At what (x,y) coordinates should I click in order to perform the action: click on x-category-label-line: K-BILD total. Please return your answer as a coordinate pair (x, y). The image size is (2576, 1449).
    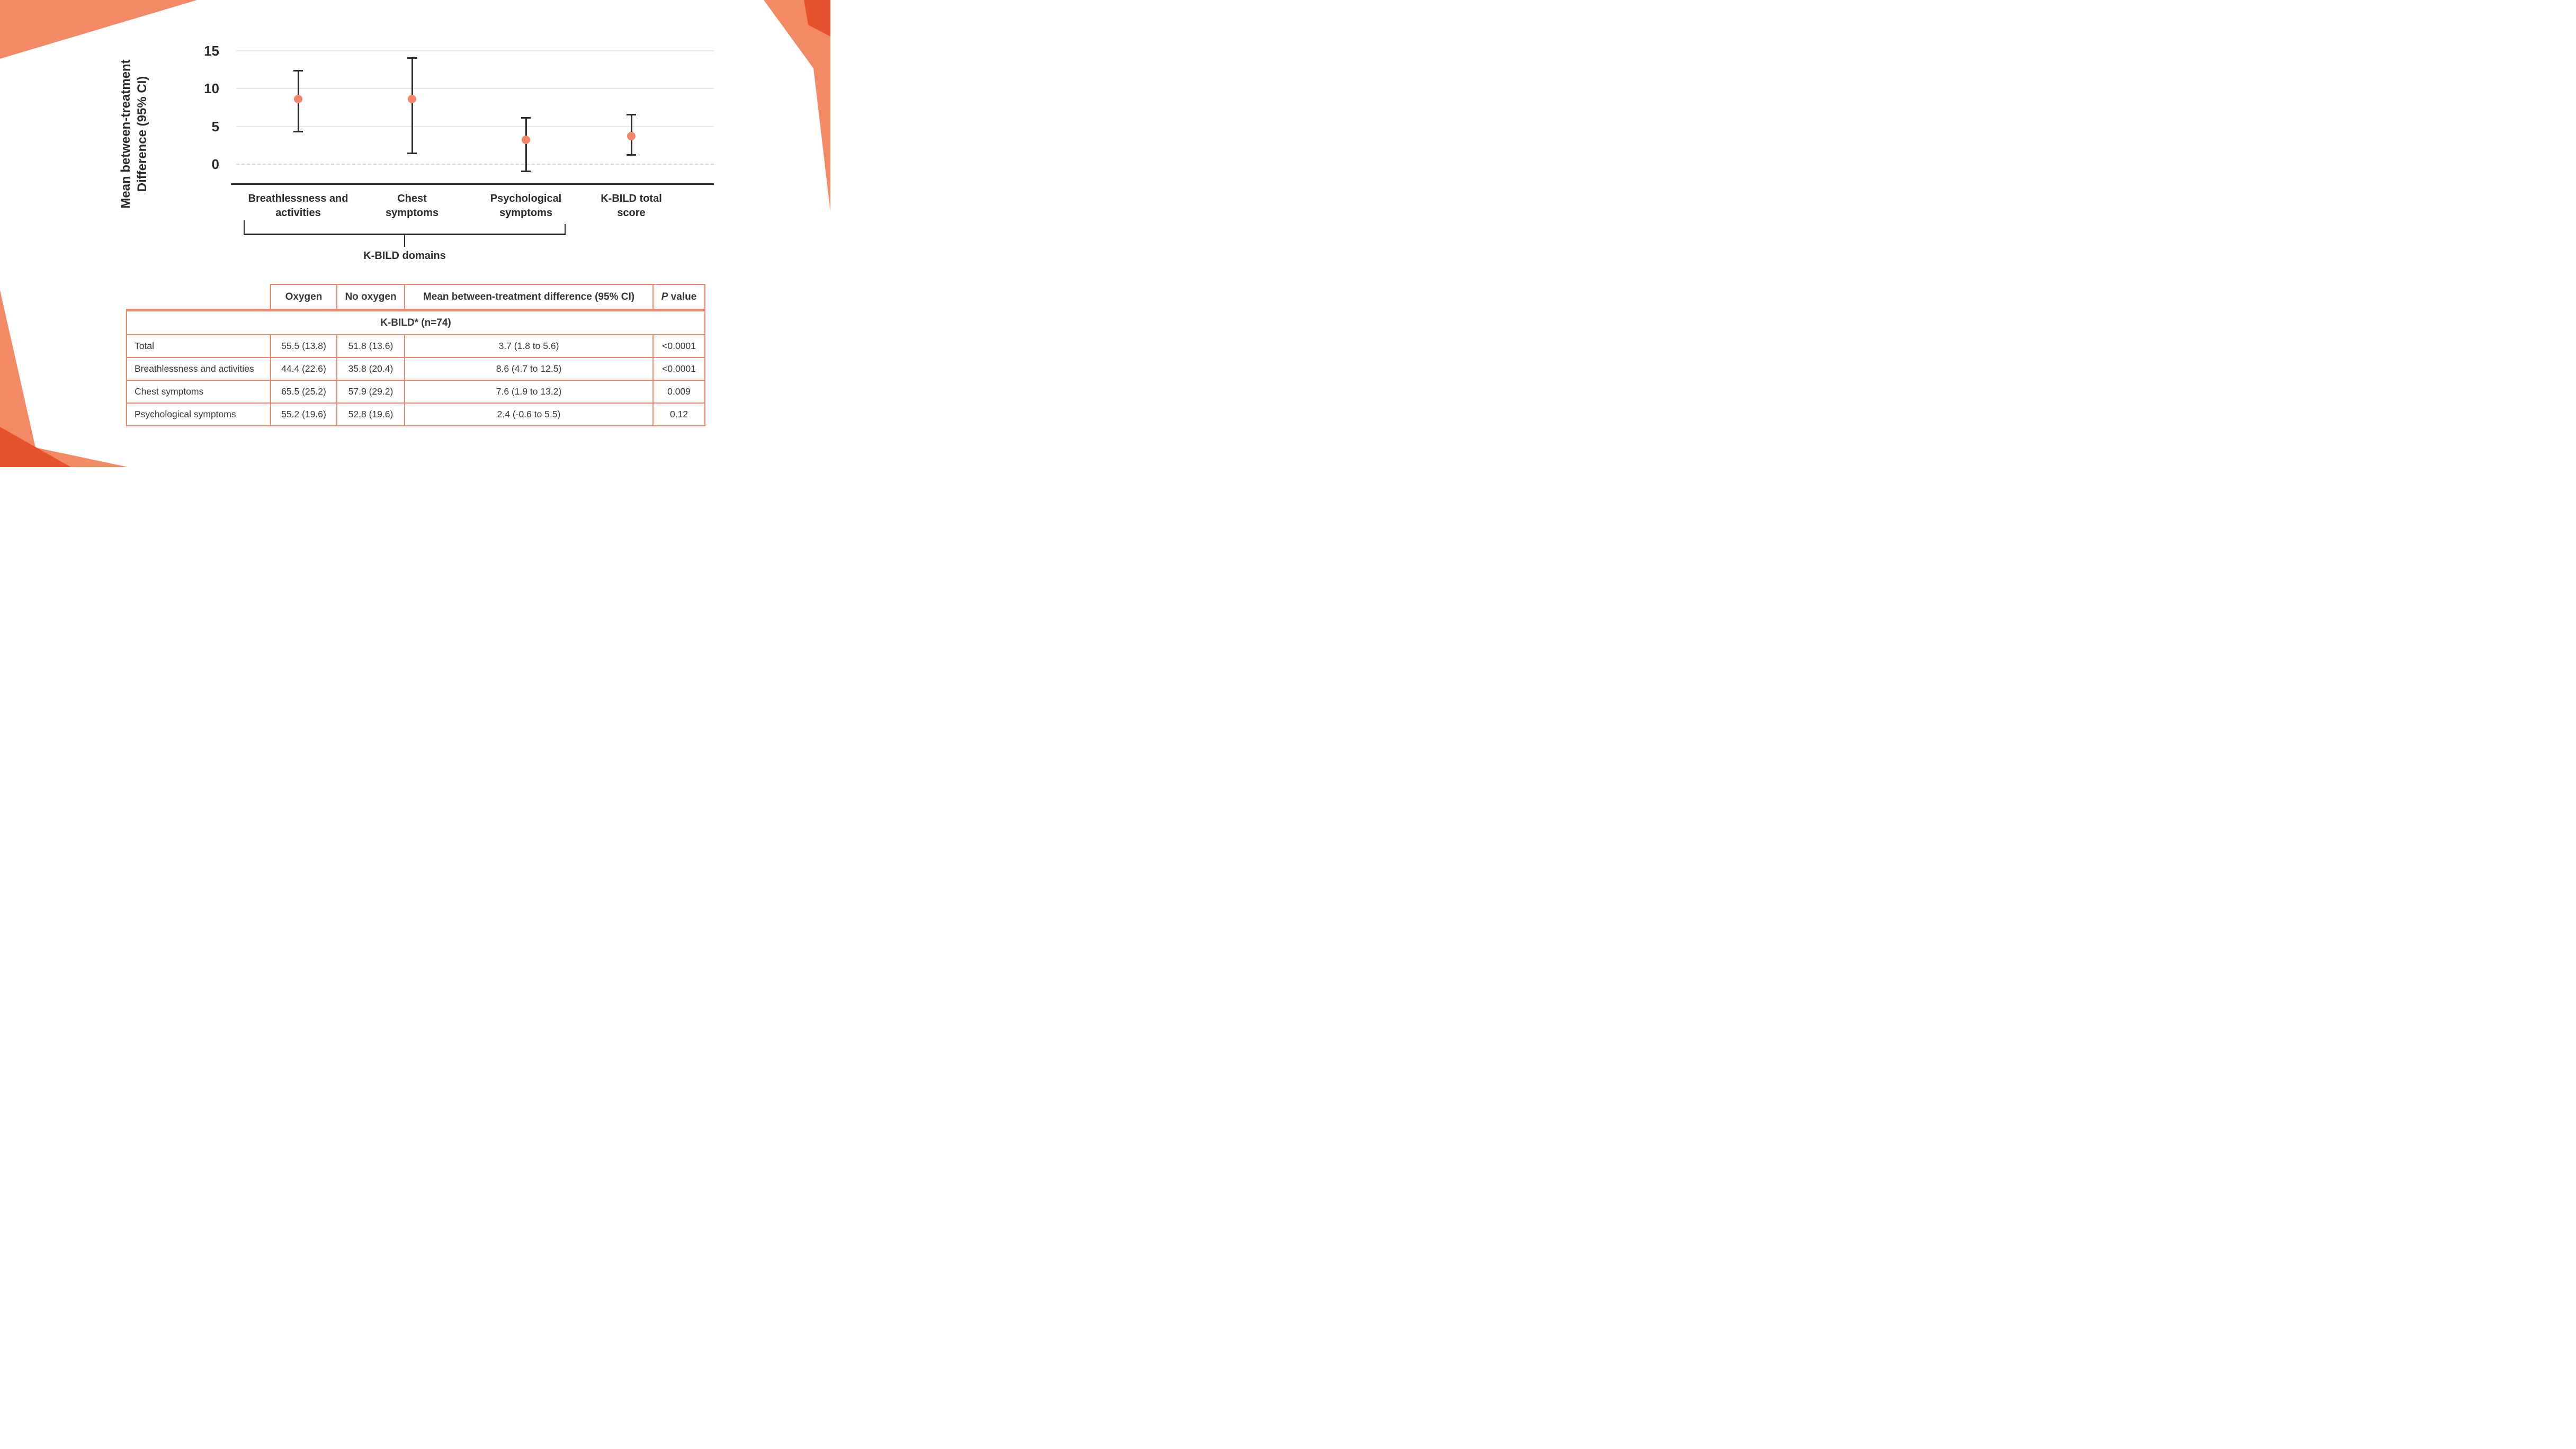
    Looking at the image, I should click on (631, 198).